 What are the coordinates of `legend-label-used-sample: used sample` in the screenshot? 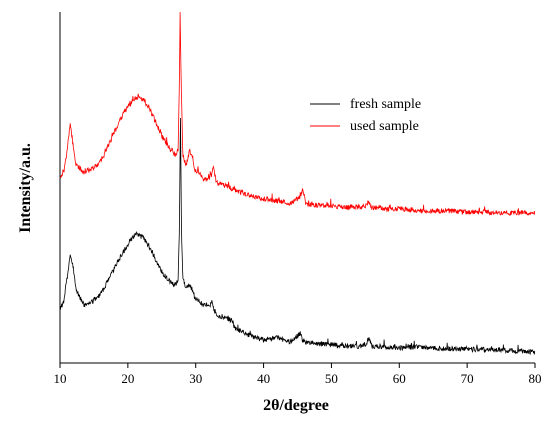 It's located at (384, 126).